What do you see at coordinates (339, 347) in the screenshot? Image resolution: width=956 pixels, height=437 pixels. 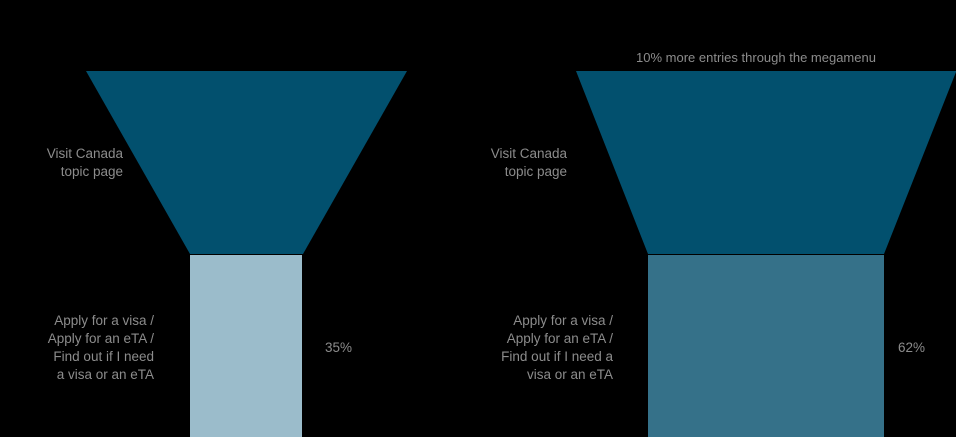 I see `left-value-label: 35%` at bounding box center [339, 347].